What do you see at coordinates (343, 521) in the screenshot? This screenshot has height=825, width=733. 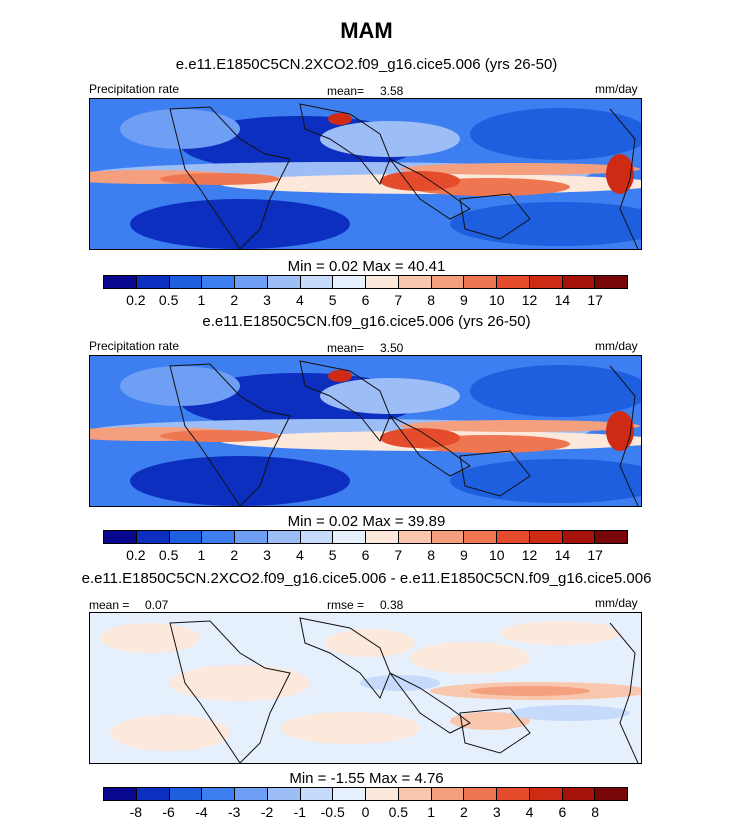 I see `panel2-min-value: 0.02` at bounding box center [343, 521].